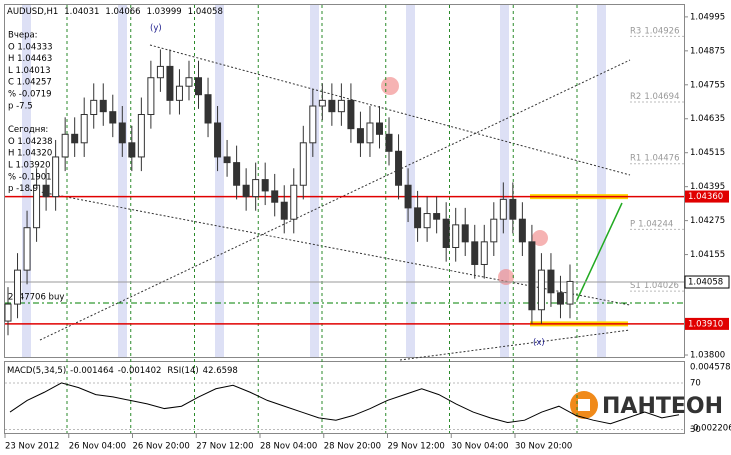 This screenshot has height=455, width=731. I want to click on x-tick-label: 29 Nov 12:00, so click(416, 447).